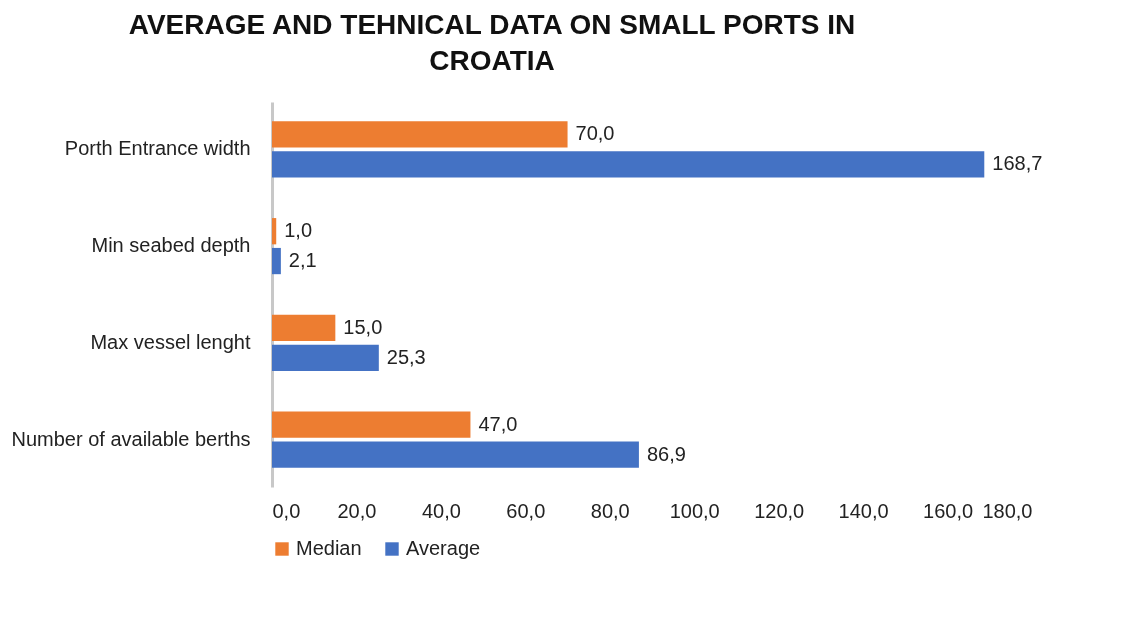 This screenshot has width=1136, height=644. I want to click on x-tick-label: 180,0, so click(1007, 510).